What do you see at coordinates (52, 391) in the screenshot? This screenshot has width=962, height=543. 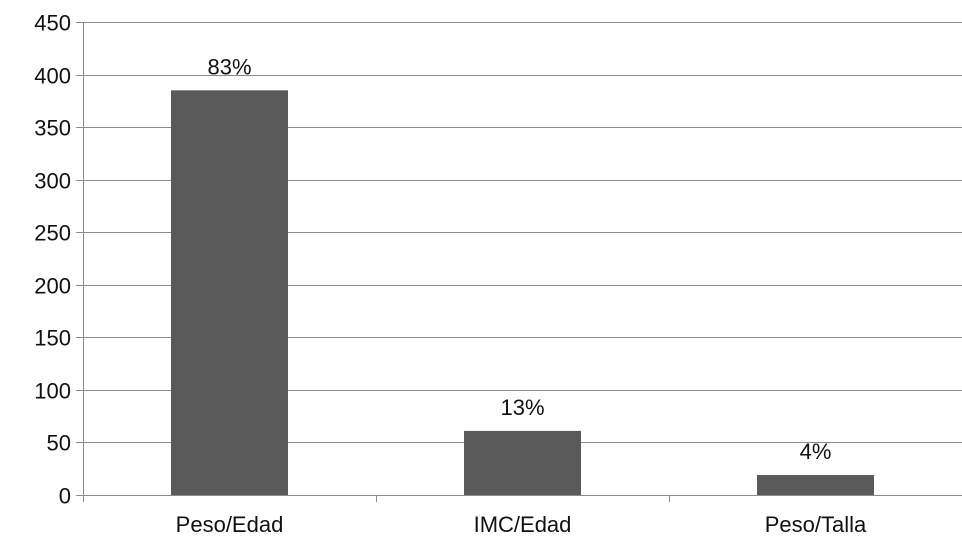 I see `y-tick-label: 100` at bounding box center [52, 391].